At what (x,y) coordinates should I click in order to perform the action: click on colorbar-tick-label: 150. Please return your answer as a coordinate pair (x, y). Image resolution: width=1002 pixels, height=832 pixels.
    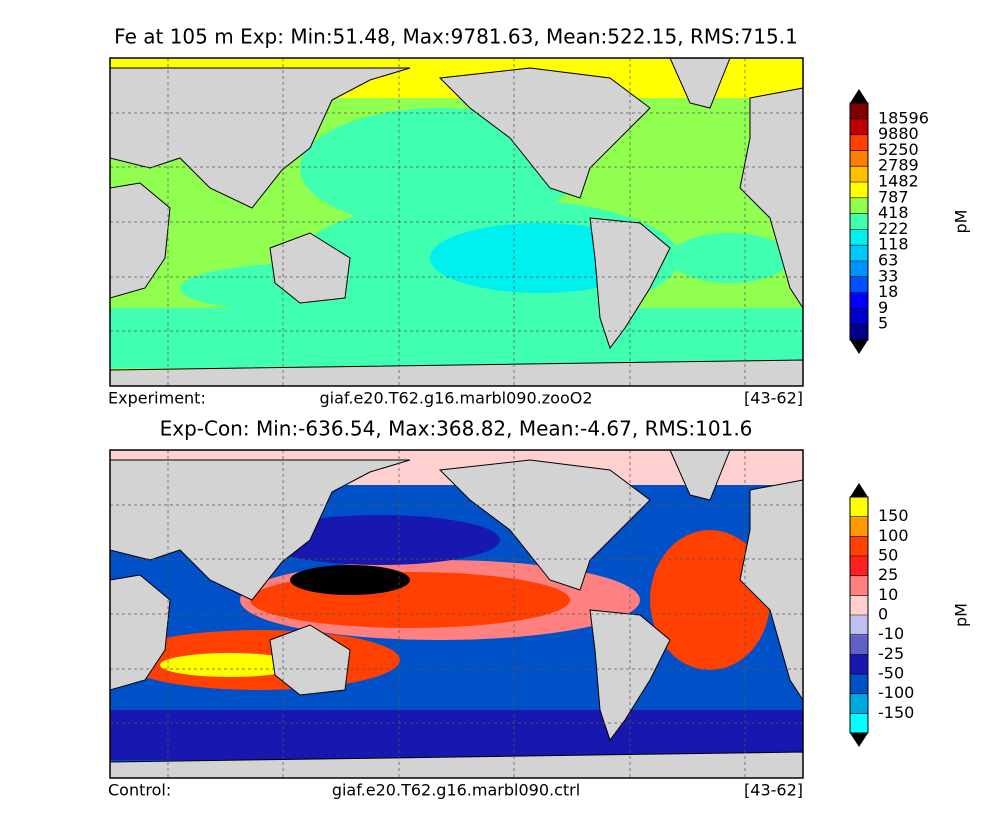
    Looking at the image, I should click on (893, 515).